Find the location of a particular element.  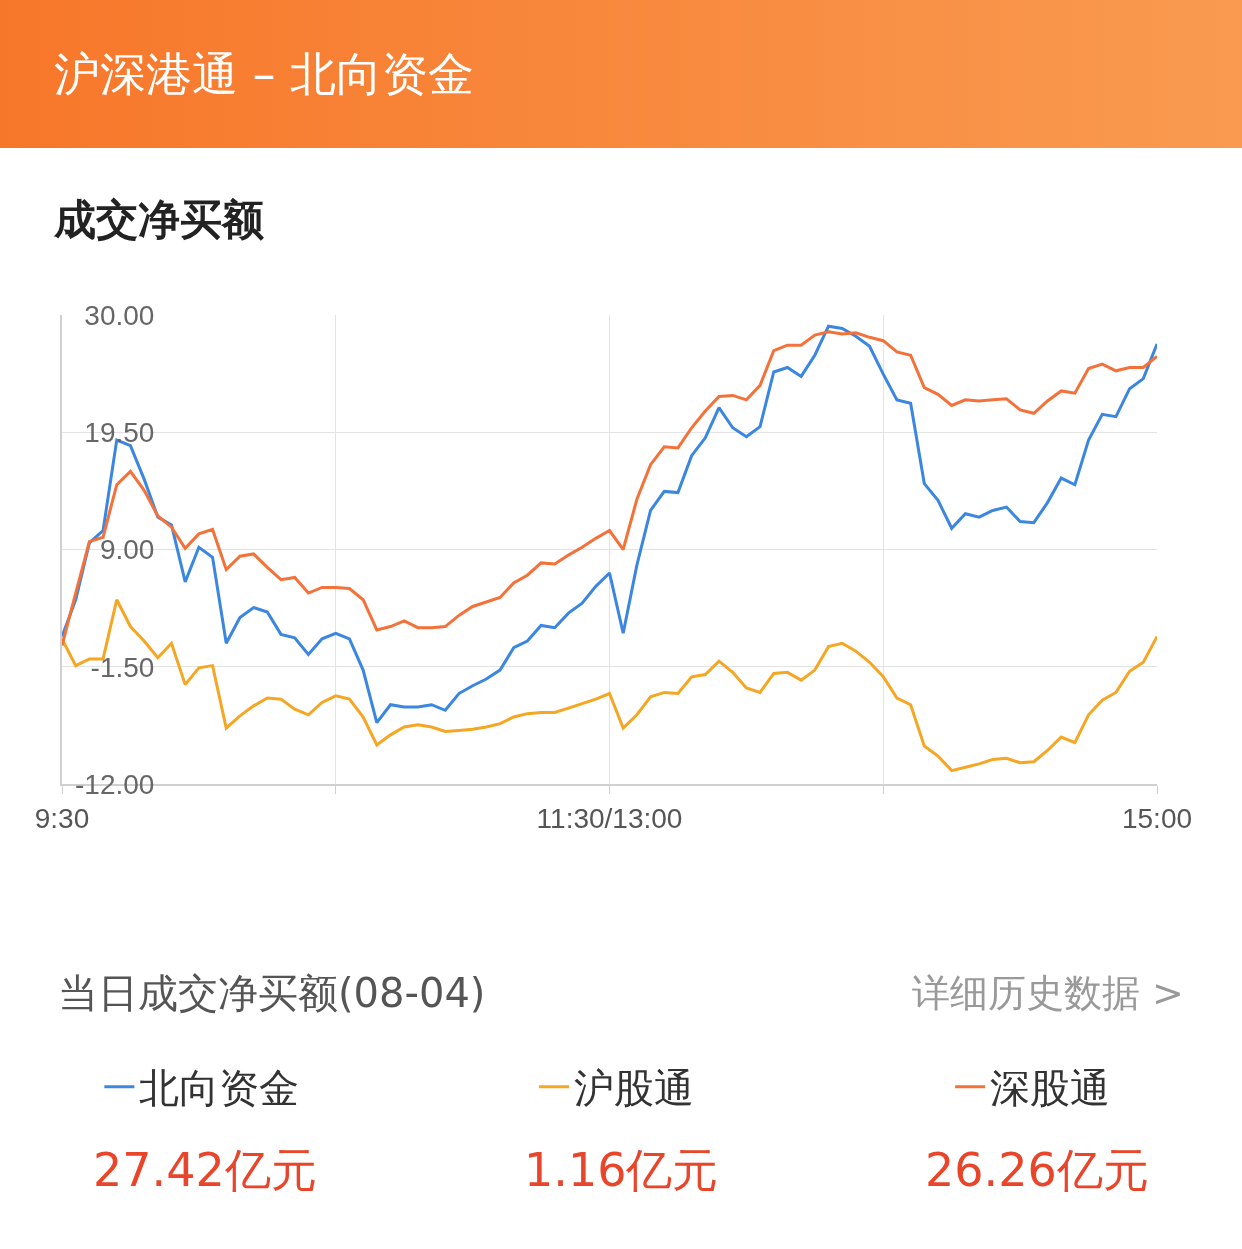

y-tick-label: 9.00 is located at coordinates (127, 550).